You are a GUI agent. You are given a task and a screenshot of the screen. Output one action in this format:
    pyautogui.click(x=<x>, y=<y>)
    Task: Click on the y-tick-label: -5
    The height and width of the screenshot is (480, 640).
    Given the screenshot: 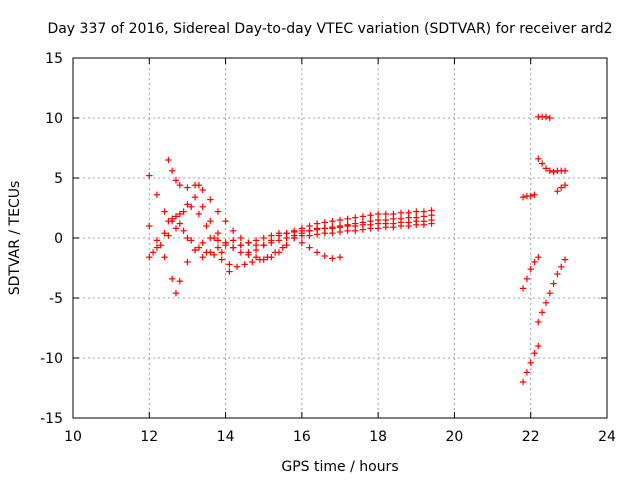 What is the action you would take?
    pyautogui.click(x=56, y=299)
    